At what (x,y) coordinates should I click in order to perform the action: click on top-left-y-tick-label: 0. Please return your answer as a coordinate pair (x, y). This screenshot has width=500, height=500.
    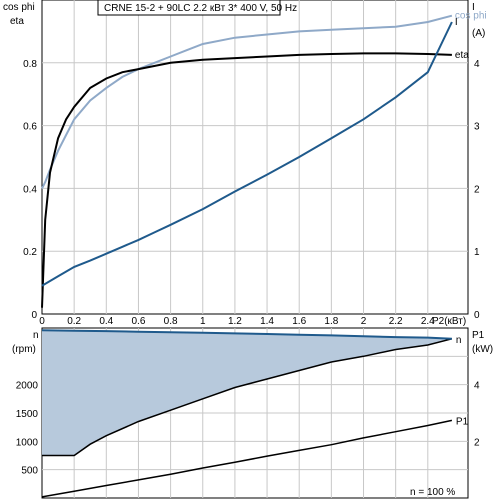
    Looking at the image, I should click on (34, 315).